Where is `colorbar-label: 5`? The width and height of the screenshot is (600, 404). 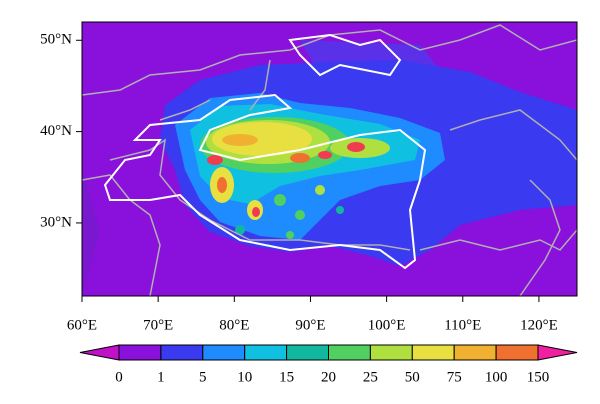 colorbar-label: 5 is located at coordinates (203, 377).